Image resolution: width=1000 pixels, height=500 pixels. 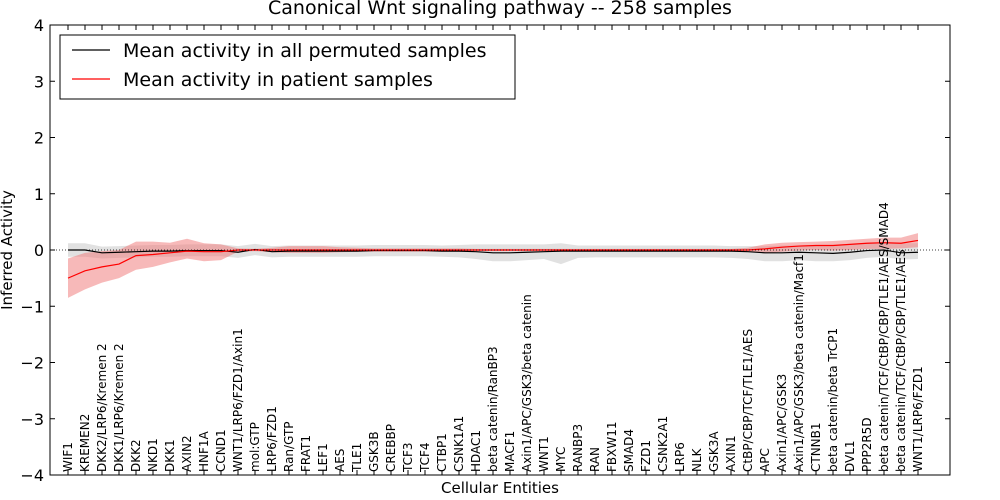 What do you see at coordinates (357, 458) in the screenshot?
I see `x-tick-label: TLE1` at bounding box center [357, 458].